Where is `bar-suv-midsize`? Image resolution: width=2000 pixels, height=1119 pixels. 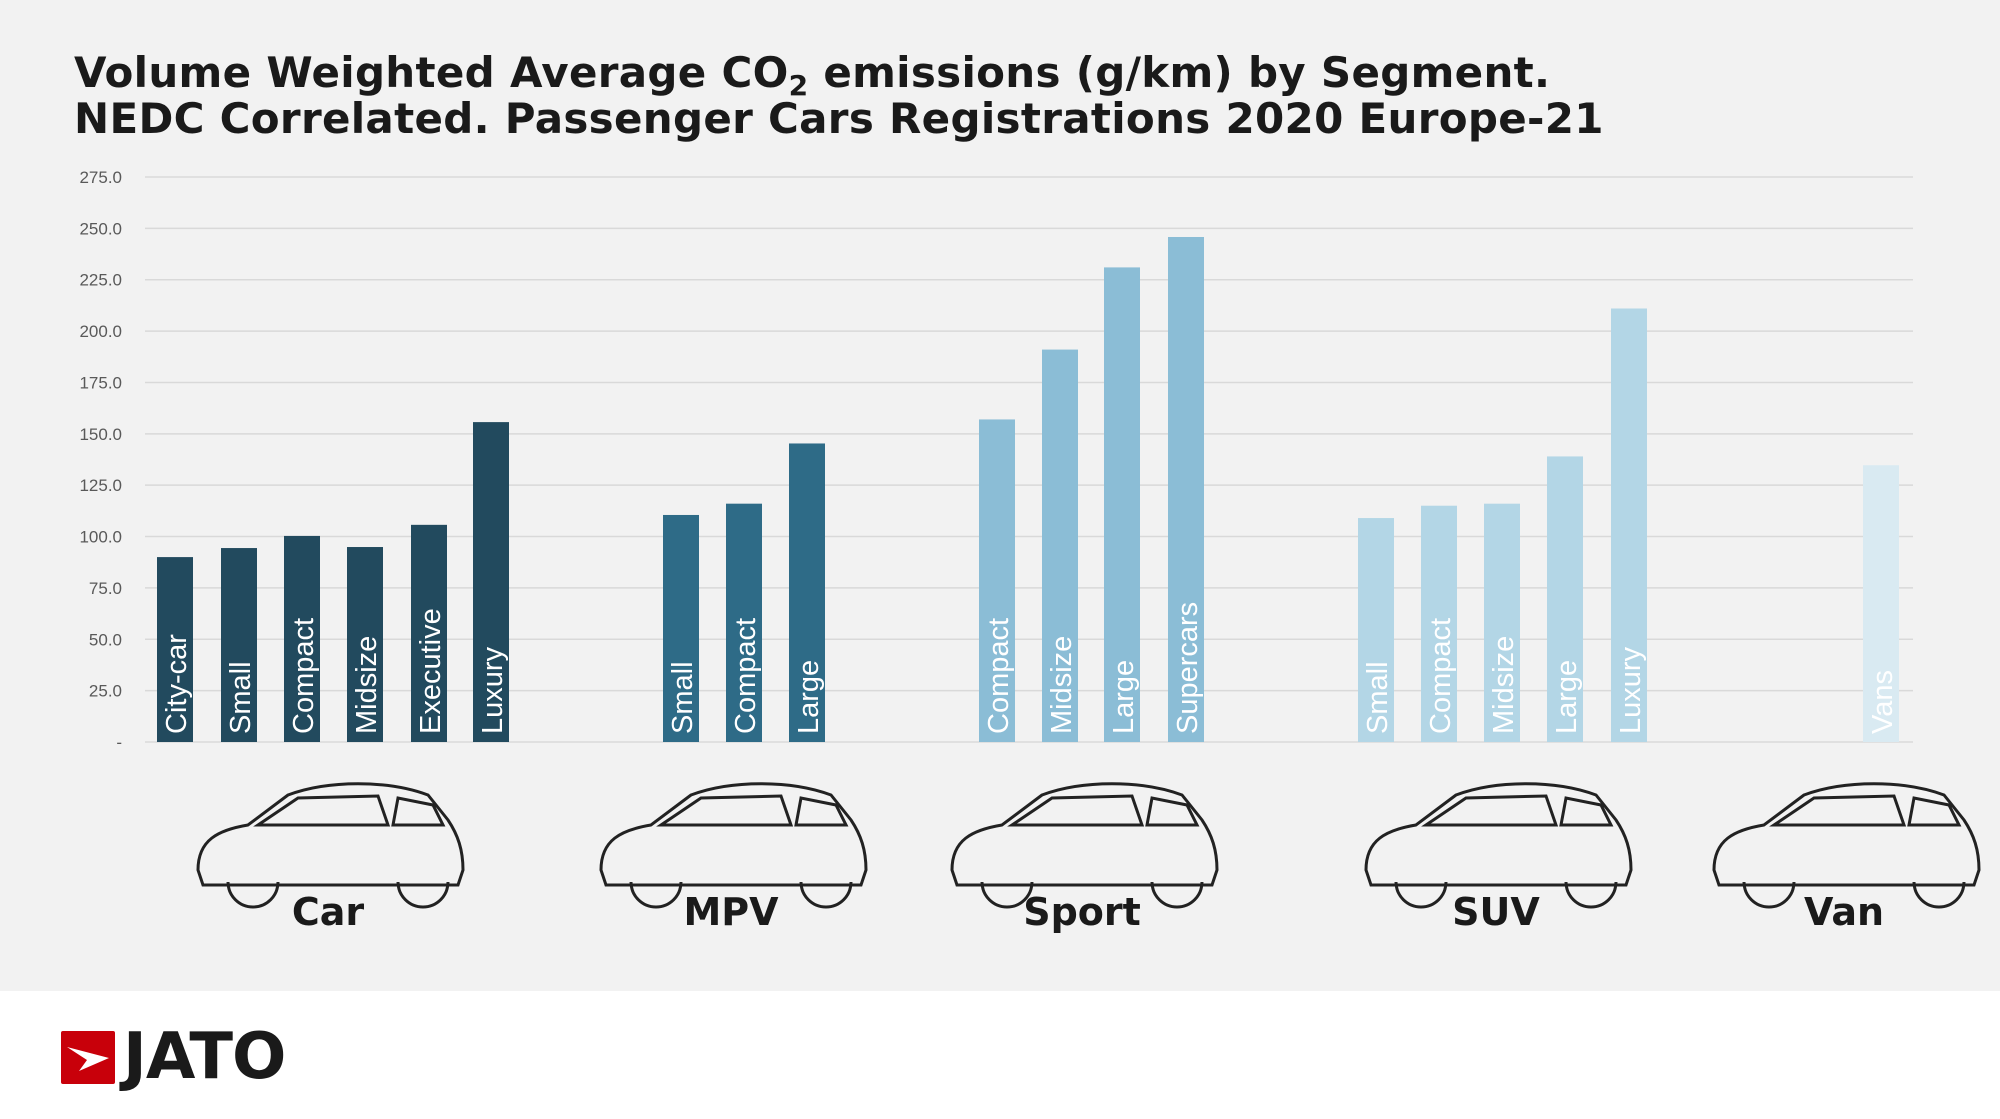 bar-suv-midsize is located at coordinates (1502, 622).